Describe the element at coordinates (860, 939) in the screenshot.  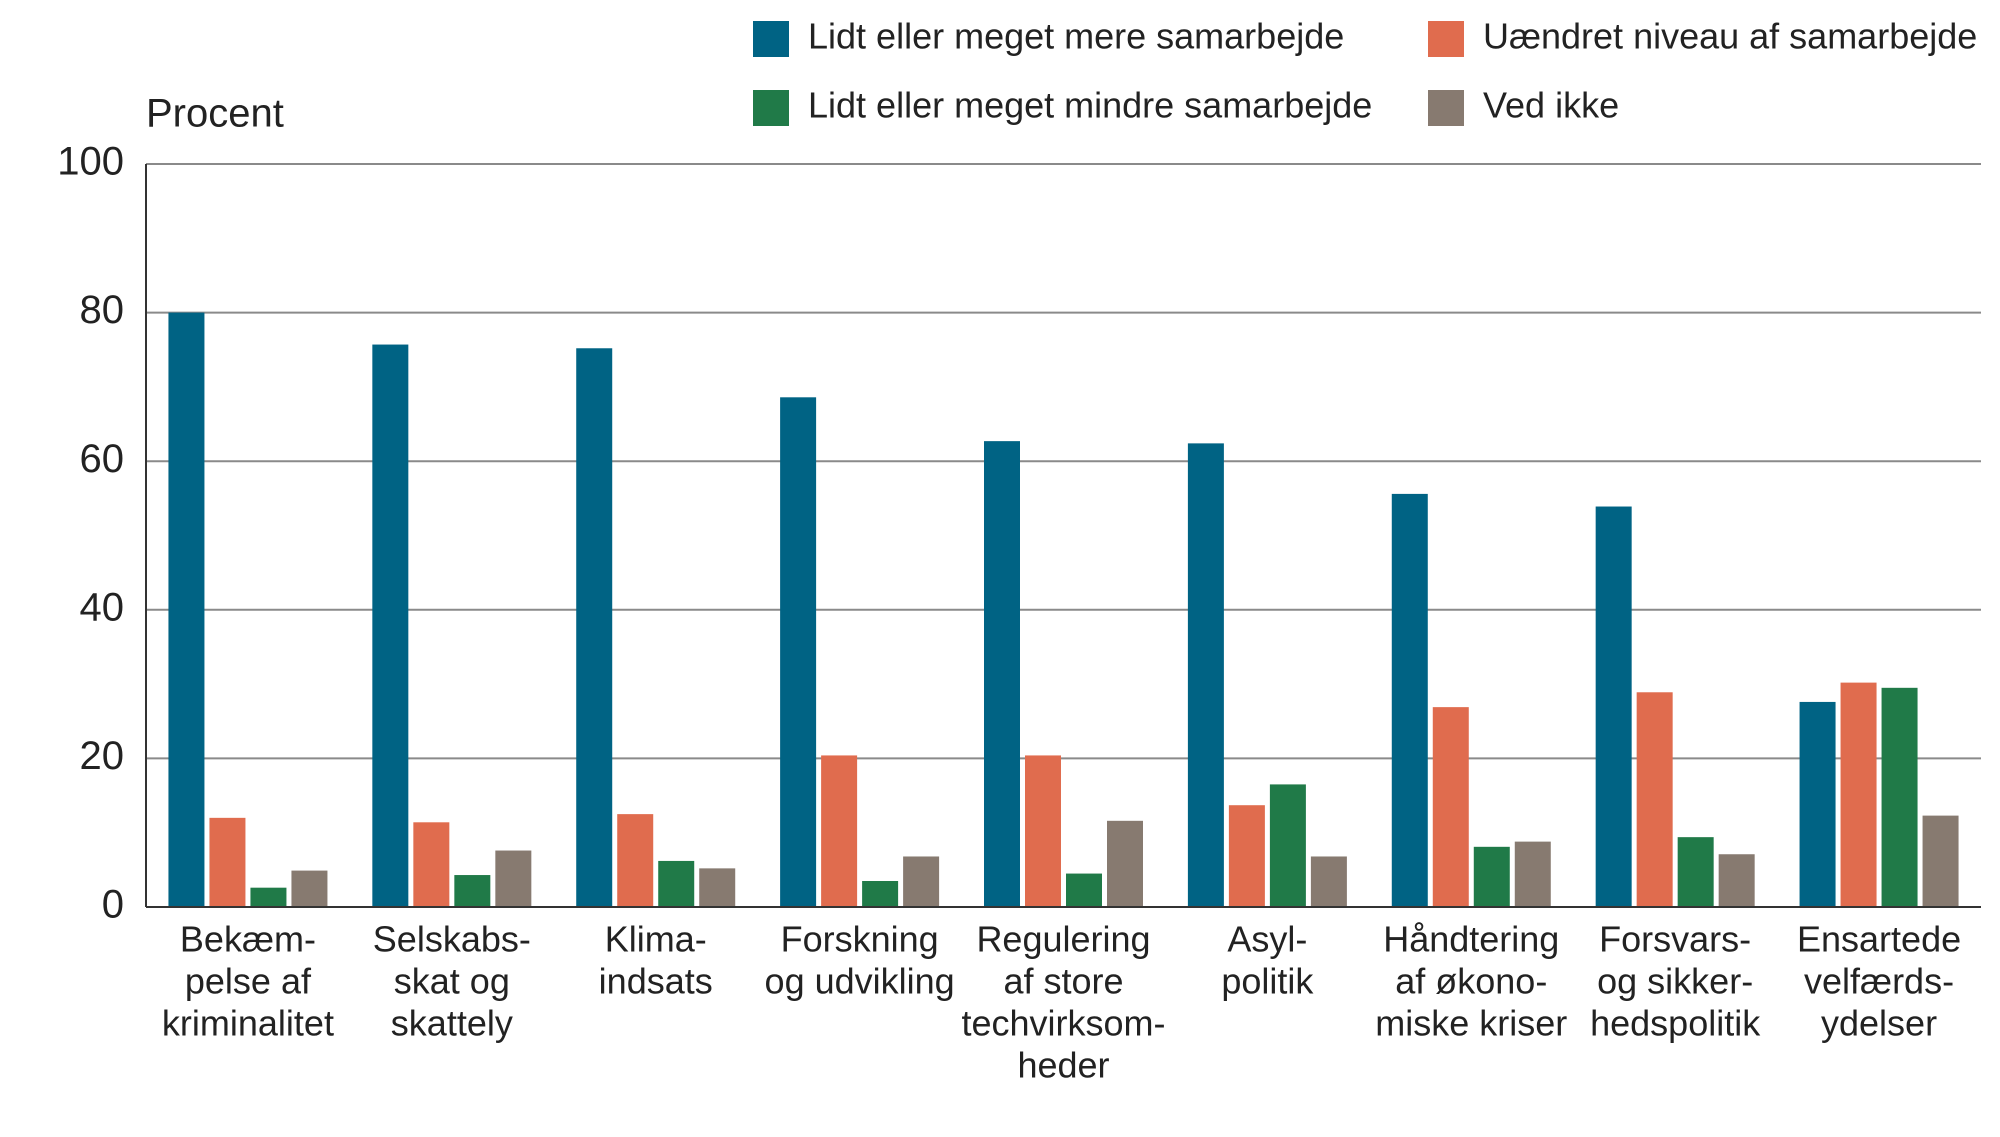
I see `x-tick-label: Forskning` at that location.